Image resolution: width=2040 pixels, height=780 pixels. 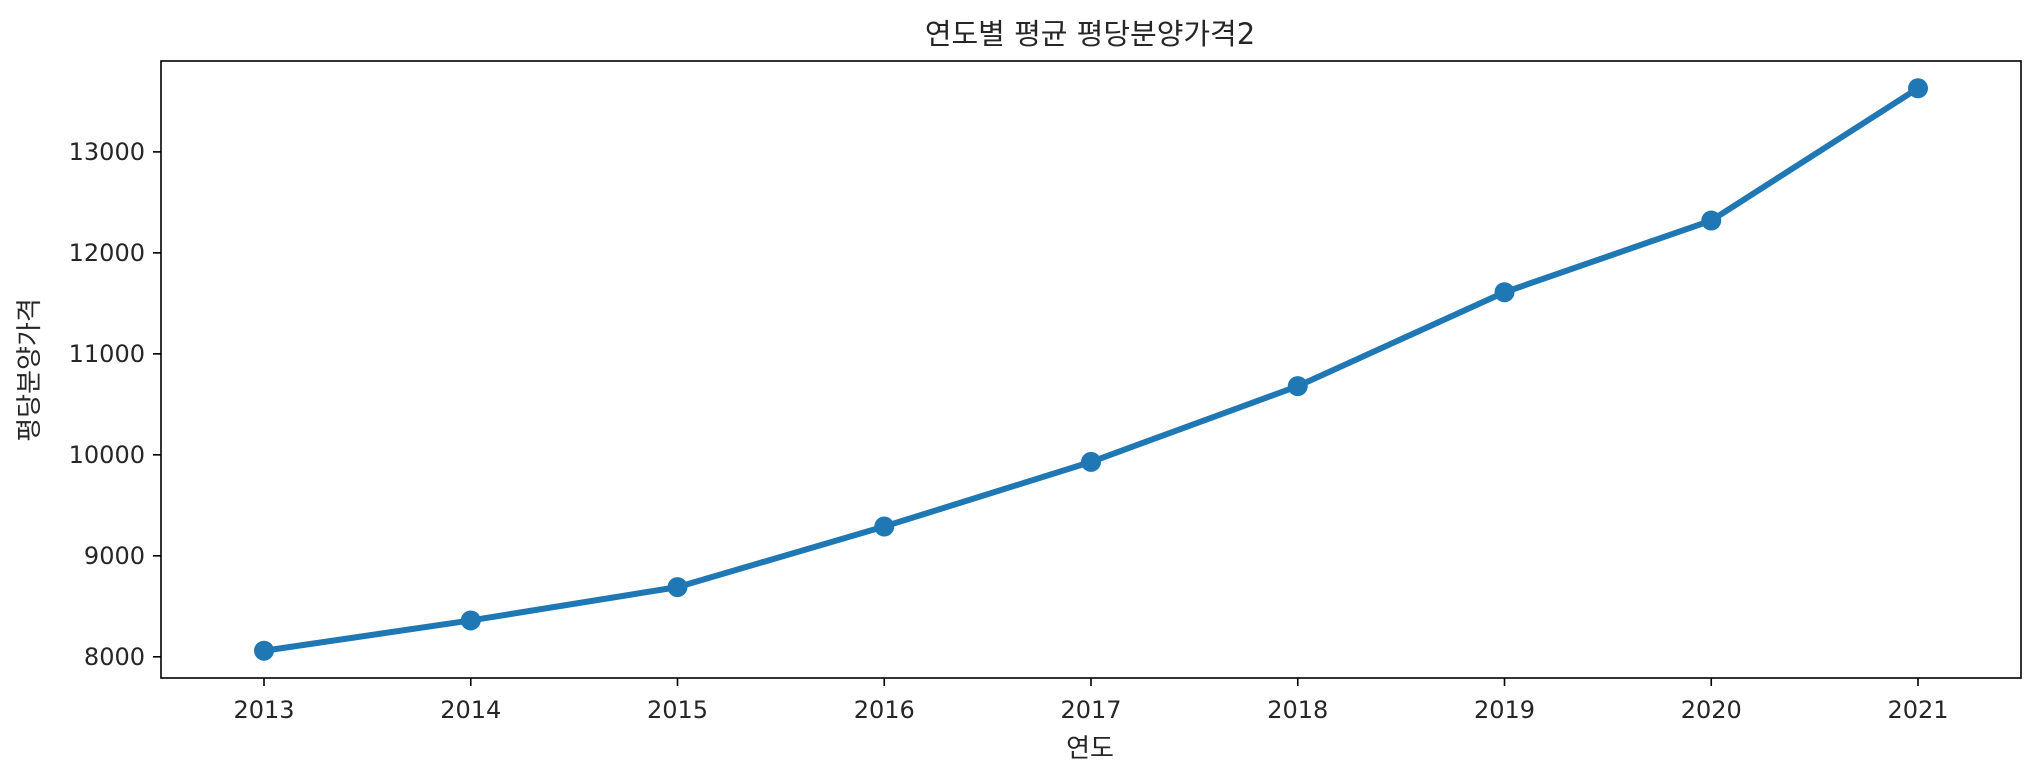 What do you see at coordinates (677, 710) in the screenshot?
I see `x-tick-label: 2015` at bounding box center [677, 710].